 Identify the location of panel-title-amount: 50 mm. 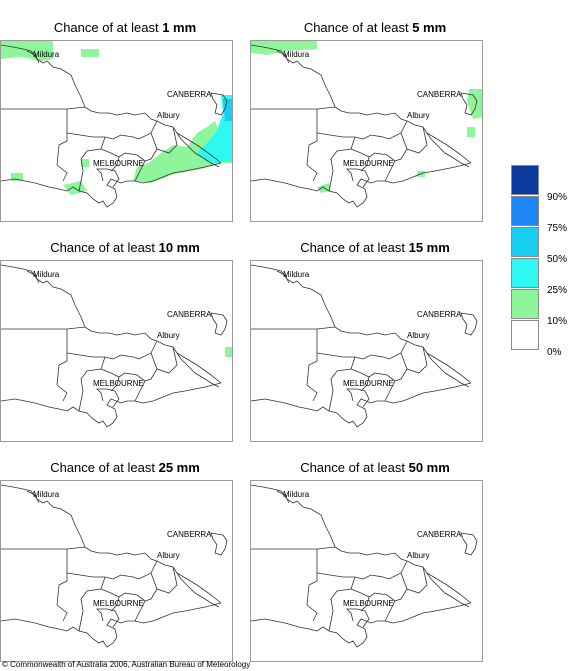
(429, 467).